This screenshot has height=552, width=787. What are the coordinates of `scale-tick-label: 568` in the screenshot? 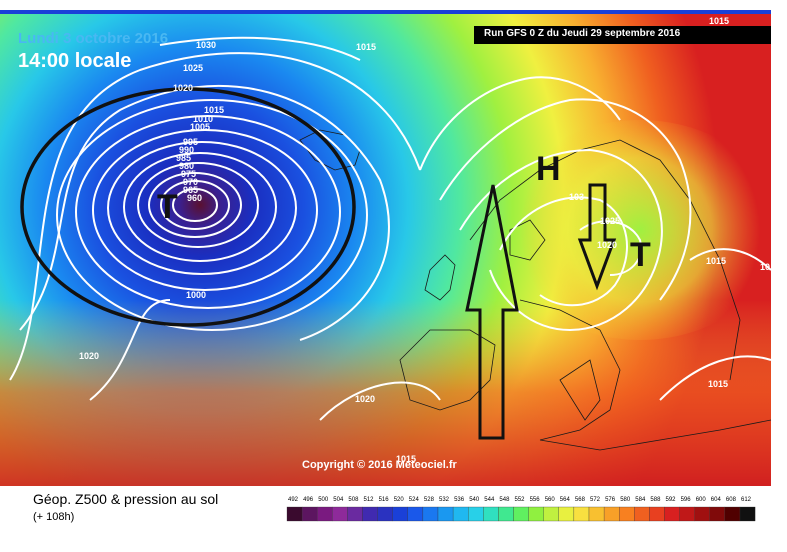 It's located at (580, 500).